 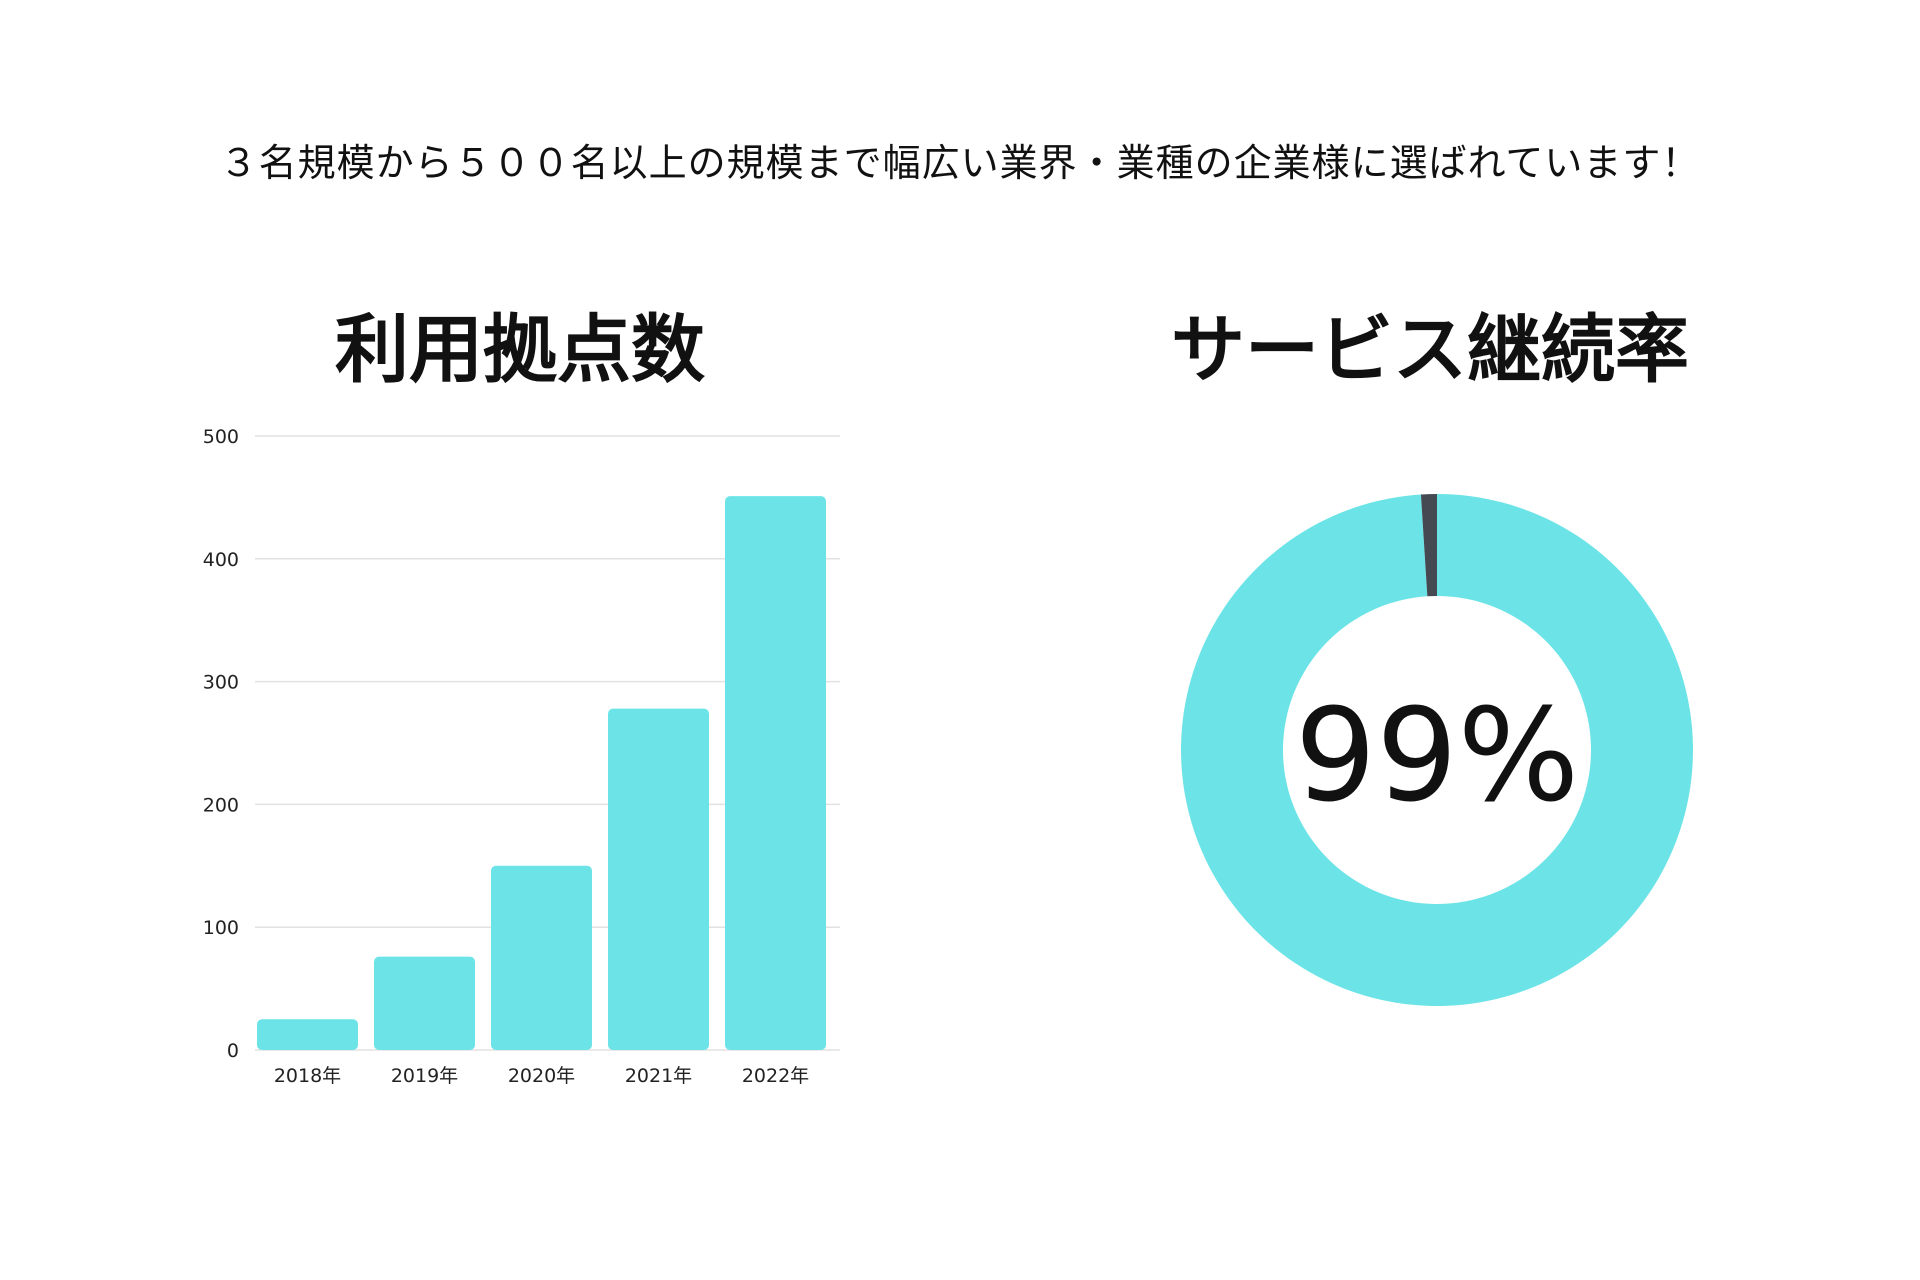 What do you see at coordinates (307, 1076) in the screenshot?
I see `x-tick-label: 2018年` at bounding box center [307, 1076].